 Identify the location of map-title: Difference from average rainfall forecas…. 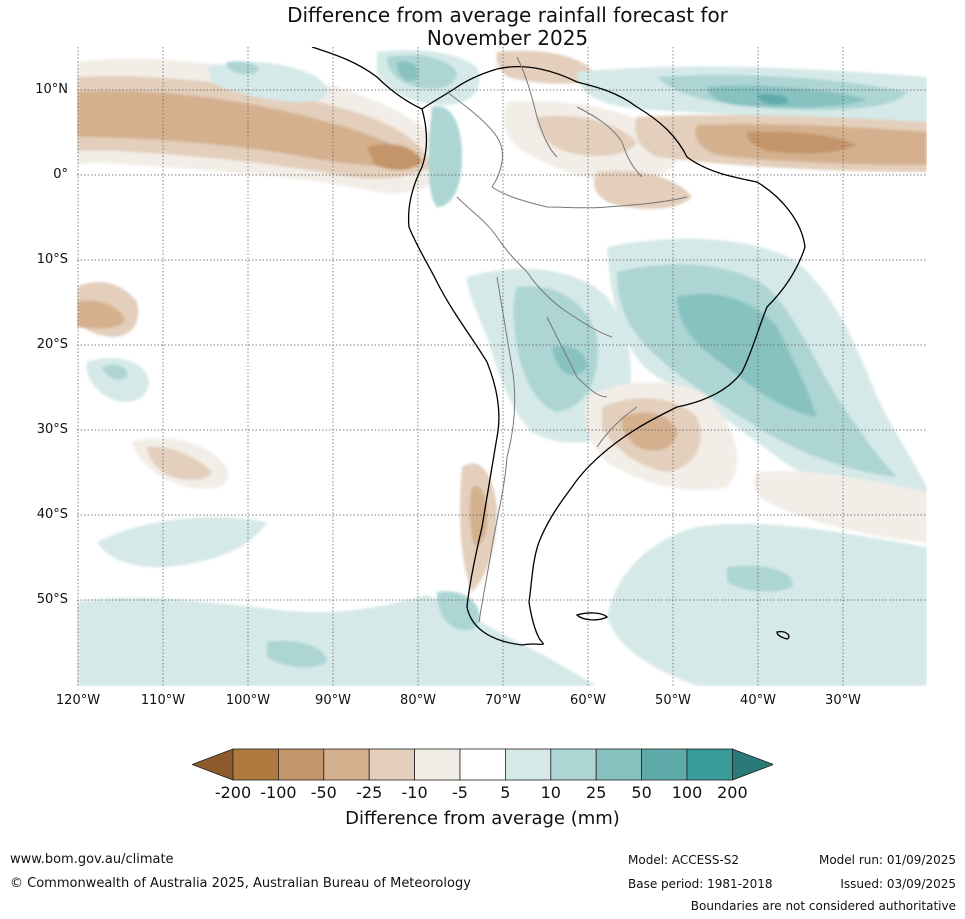
(482, 27).